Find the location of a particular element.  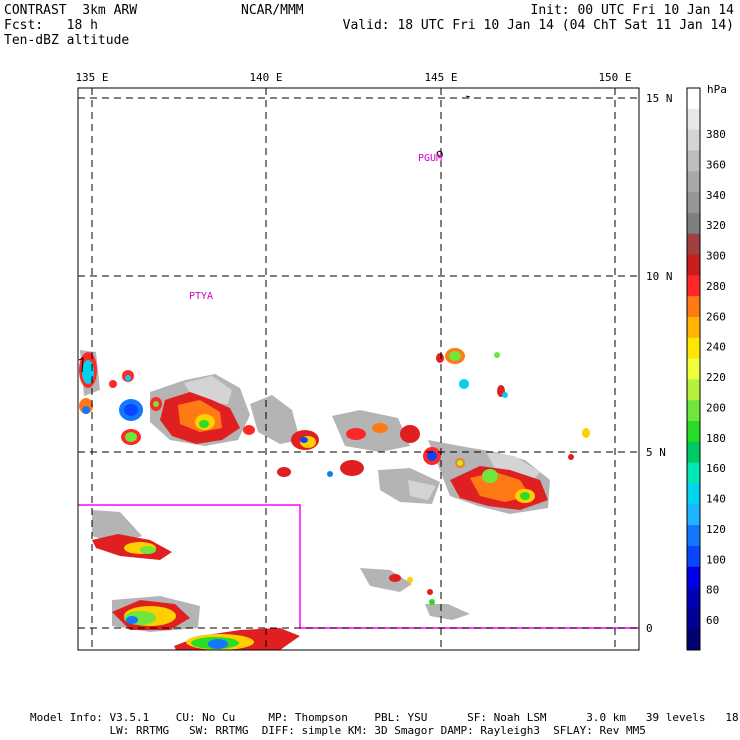

lat-label: 5 N is located at coordinates (656, 452).